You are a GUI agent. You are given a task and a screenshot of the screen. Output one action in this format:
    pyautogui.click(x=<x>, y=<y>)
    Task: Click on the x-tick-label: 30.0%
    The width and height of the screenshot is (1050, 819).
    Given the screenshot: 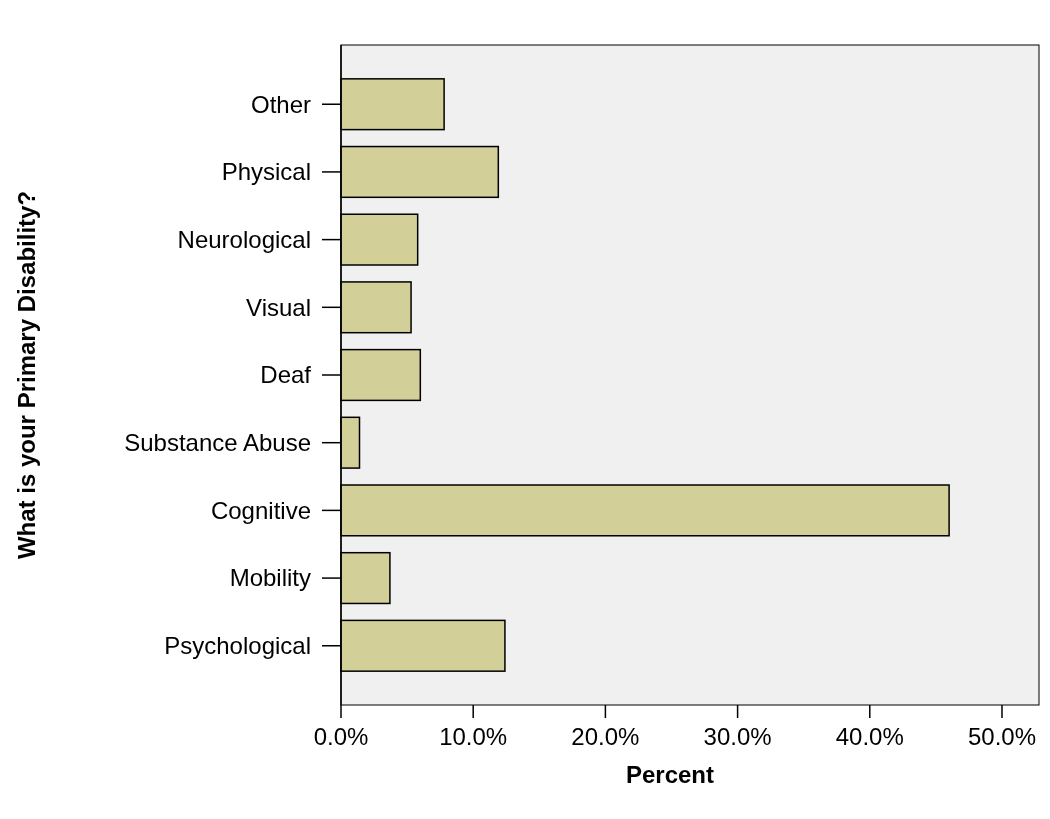 What is the action you would take?
    pyautogui.click(x=737, y=736)
    